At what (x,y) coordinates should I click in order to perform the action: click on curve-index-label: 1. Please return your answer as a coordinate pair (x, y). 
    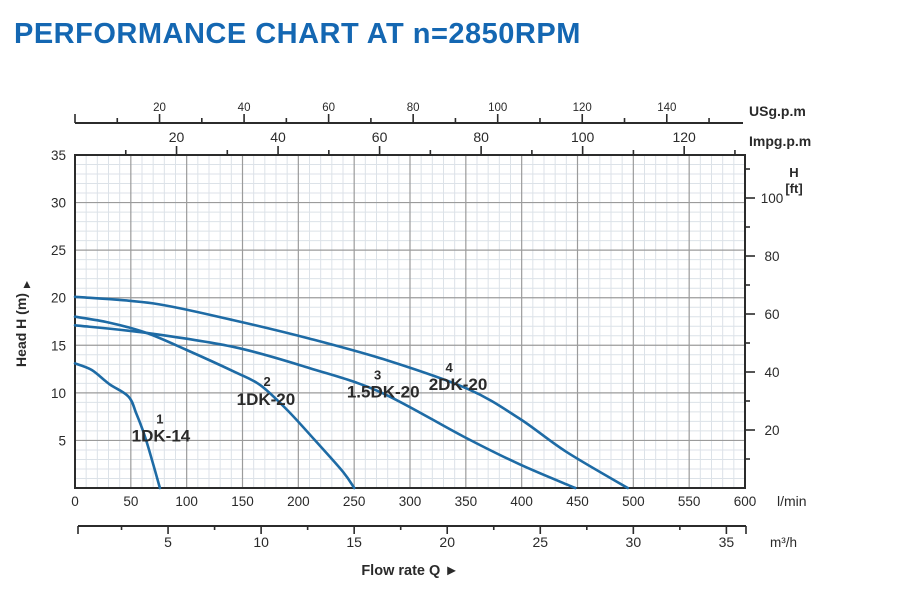
    Looking at the image, I should click on (159, 418).